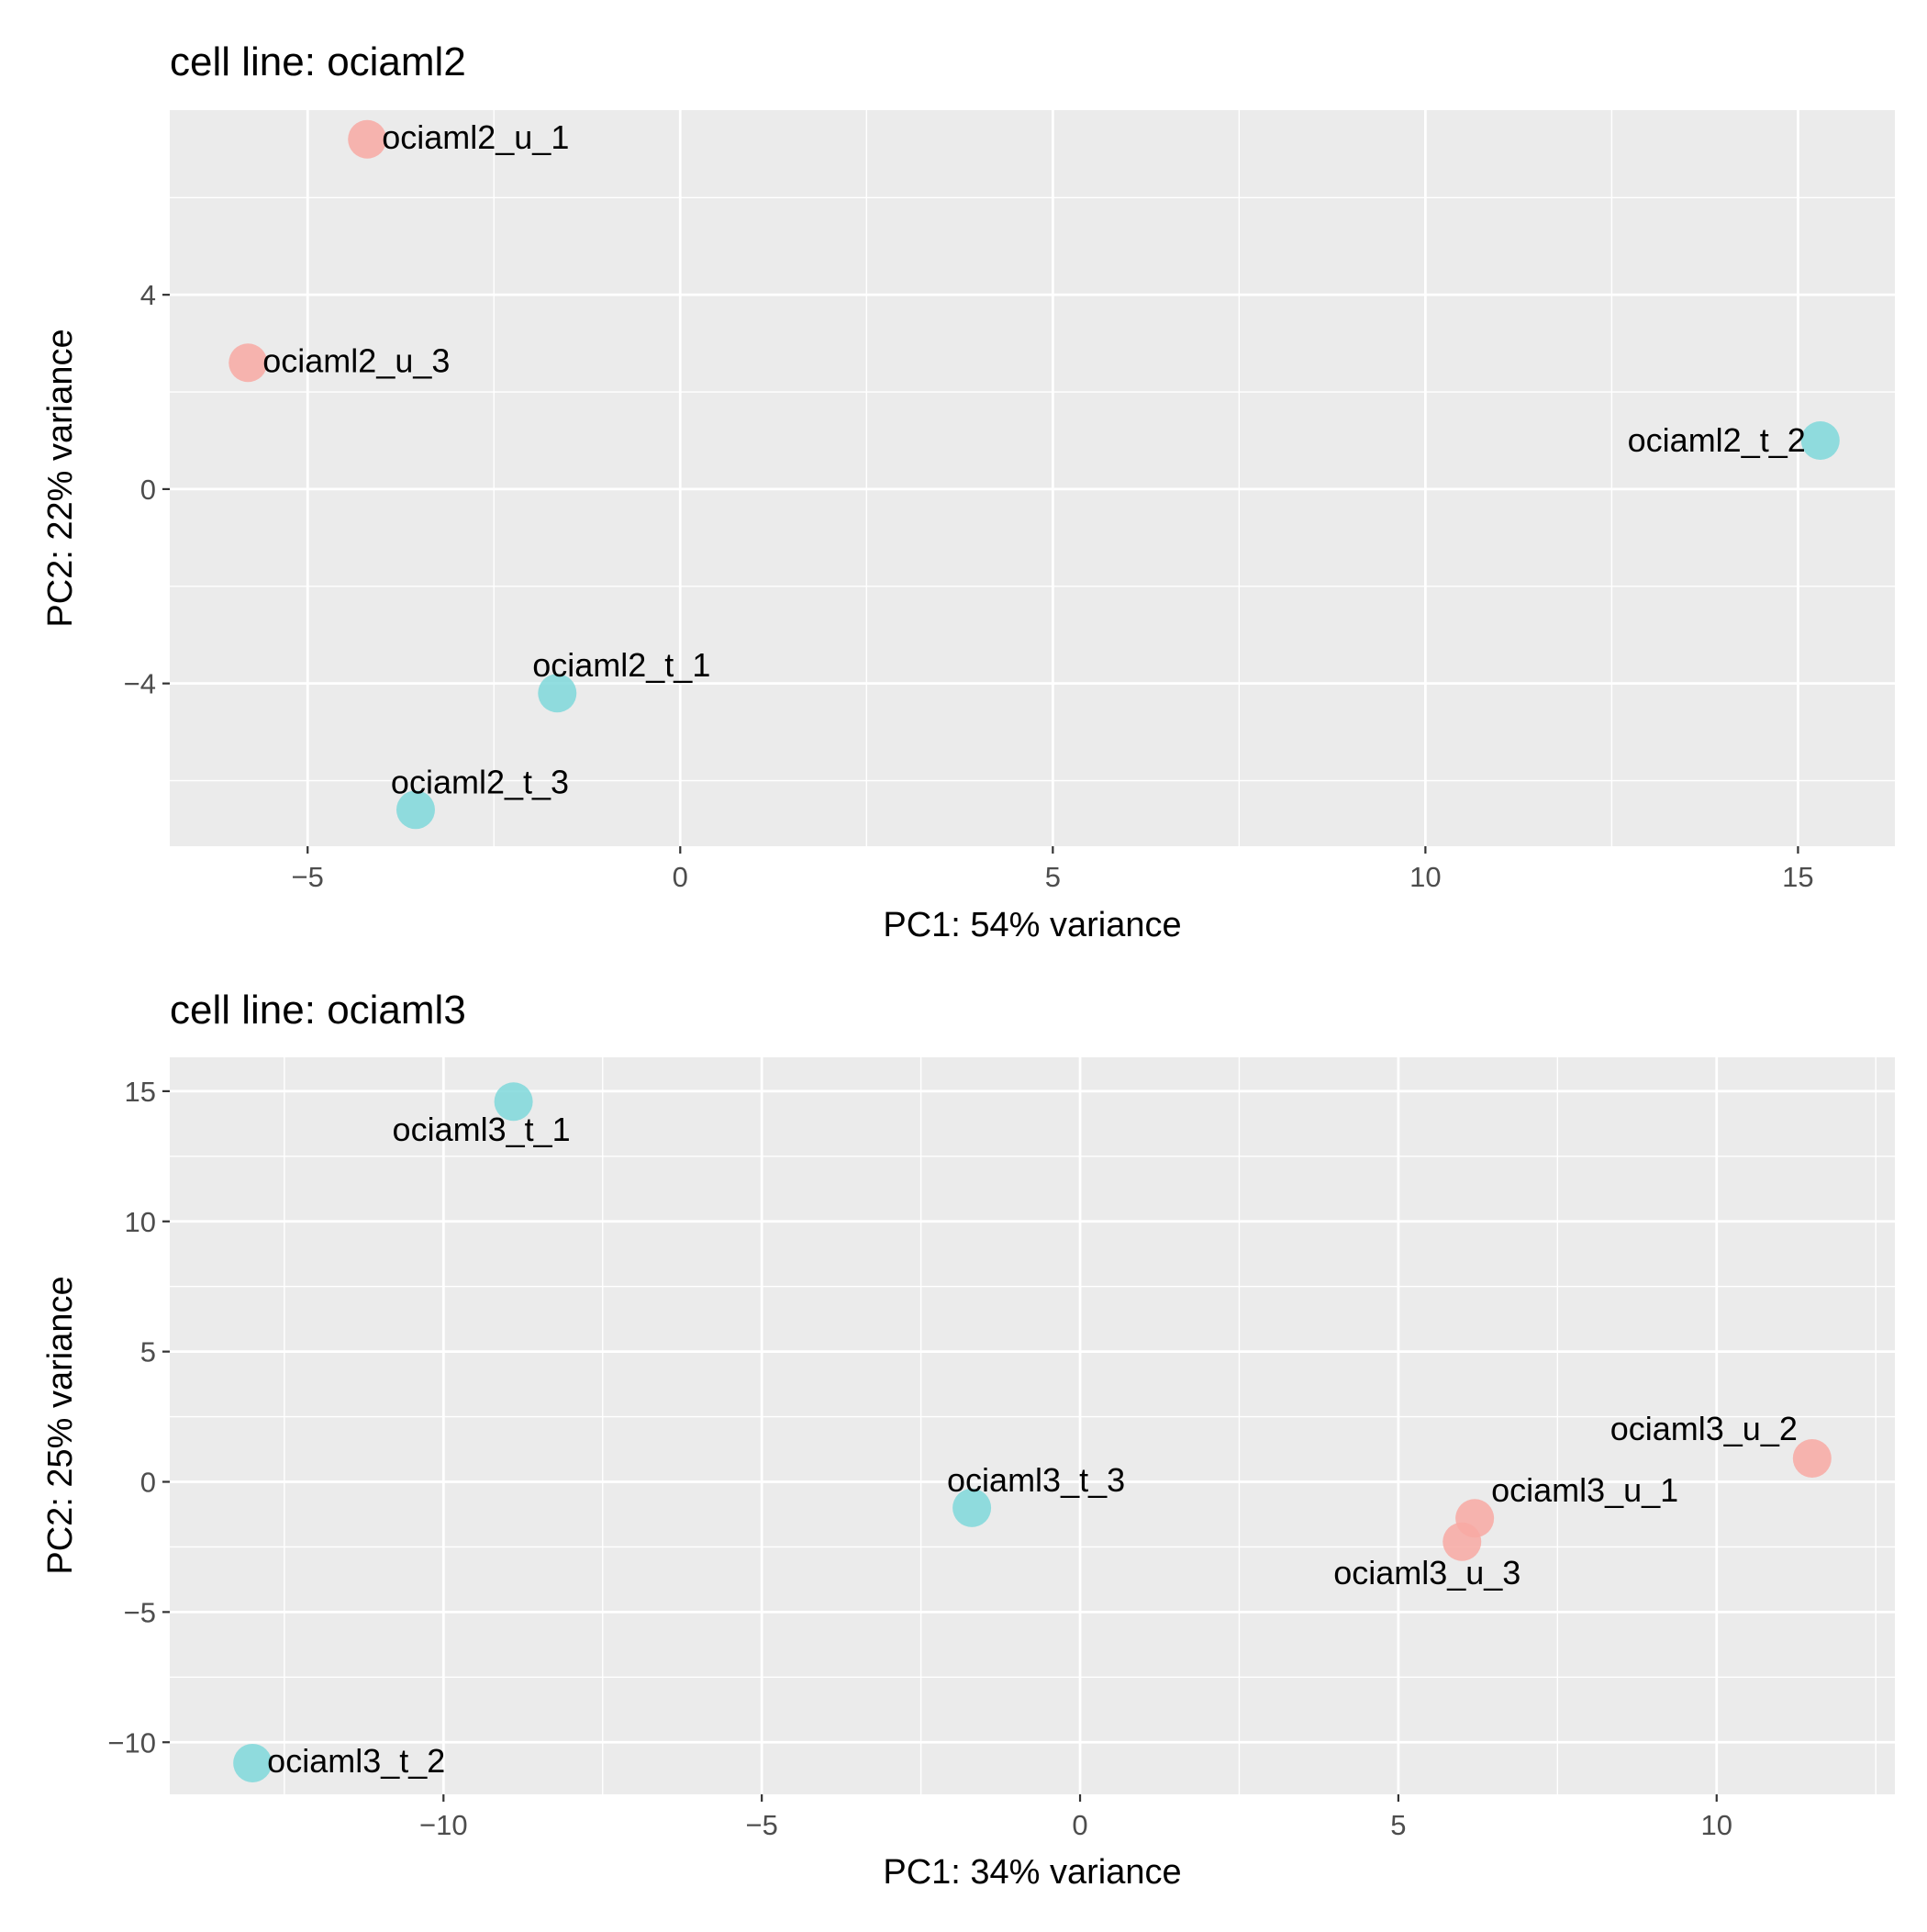 Image resolution: width=1927 pixels, height=1932 pixels. I want to click on point-label: ociaml3_u_2, so click(1704, 1428).